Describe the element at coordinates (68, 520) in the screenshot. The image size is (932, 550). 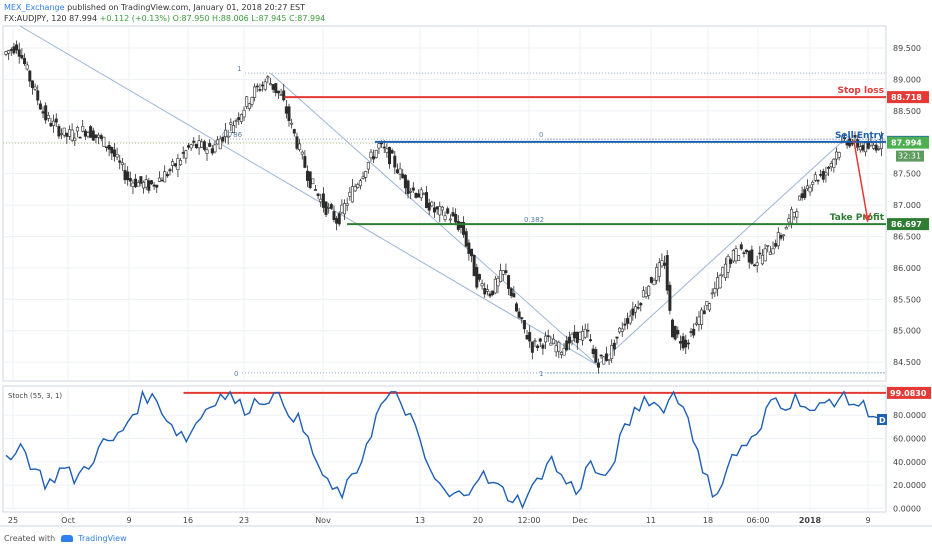
I see `x-tick-label: Oct` at that location.